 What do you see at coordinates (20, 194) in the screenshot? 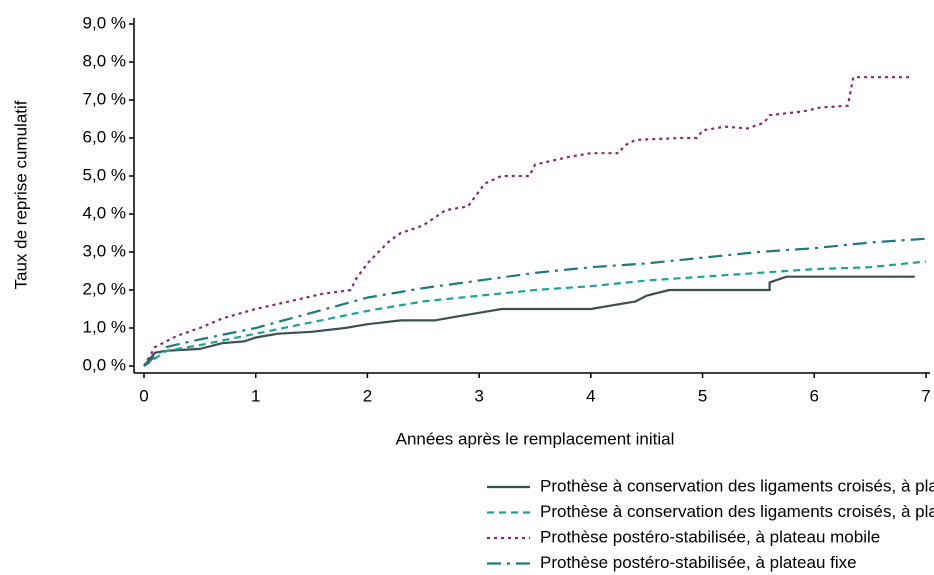
I see `y-axis-label: Taux de reprise cumulatif` at bounding box center [20, 194].